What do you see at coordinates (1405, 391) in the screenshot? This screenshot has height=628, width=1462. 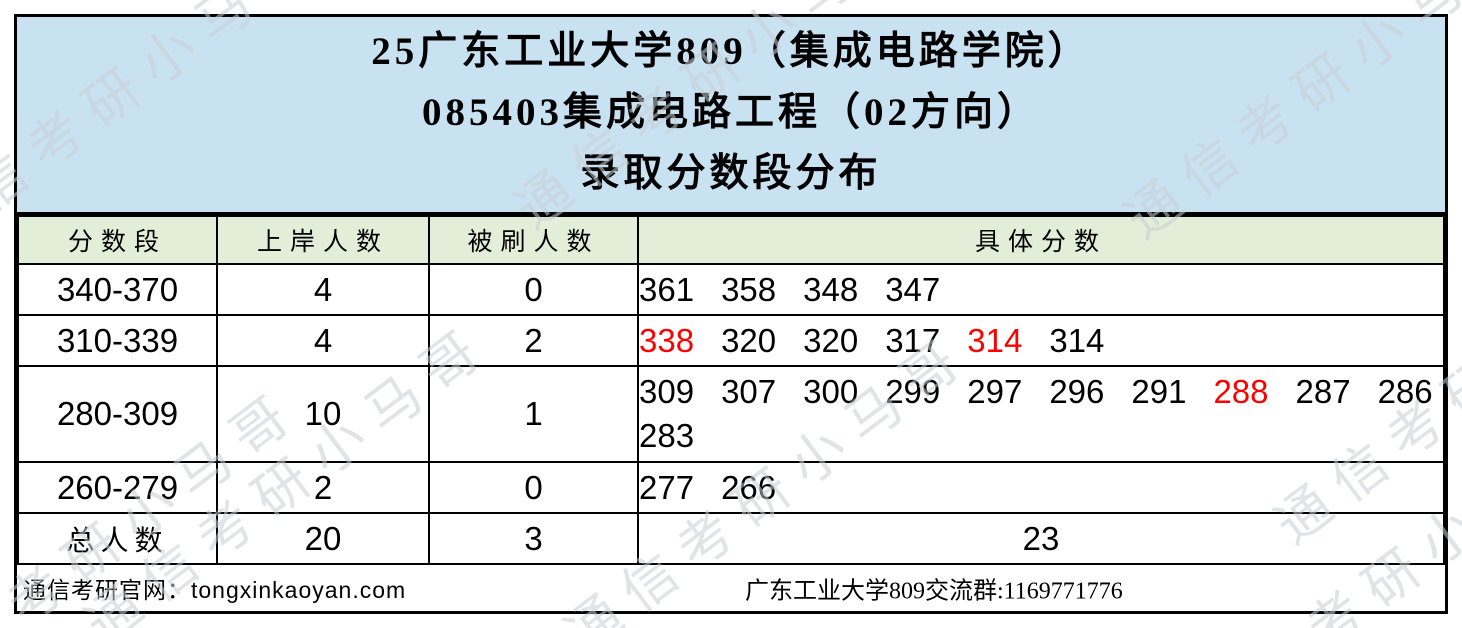 I see `score-value: 286` at bounding box center [1405, 391].